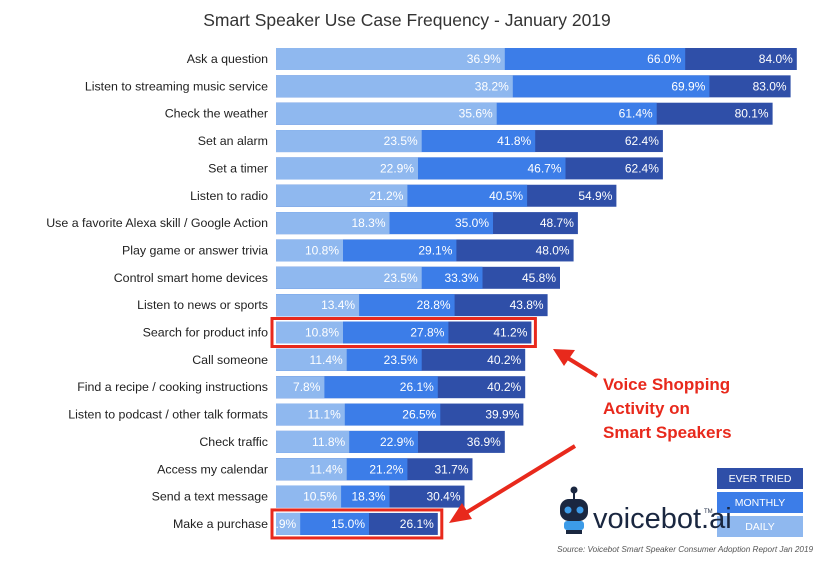  What do you see at coordinates (230, 360) in the screenshot?
I see `category-label-call-someone: Call someone` at bounding box center [230, 360].